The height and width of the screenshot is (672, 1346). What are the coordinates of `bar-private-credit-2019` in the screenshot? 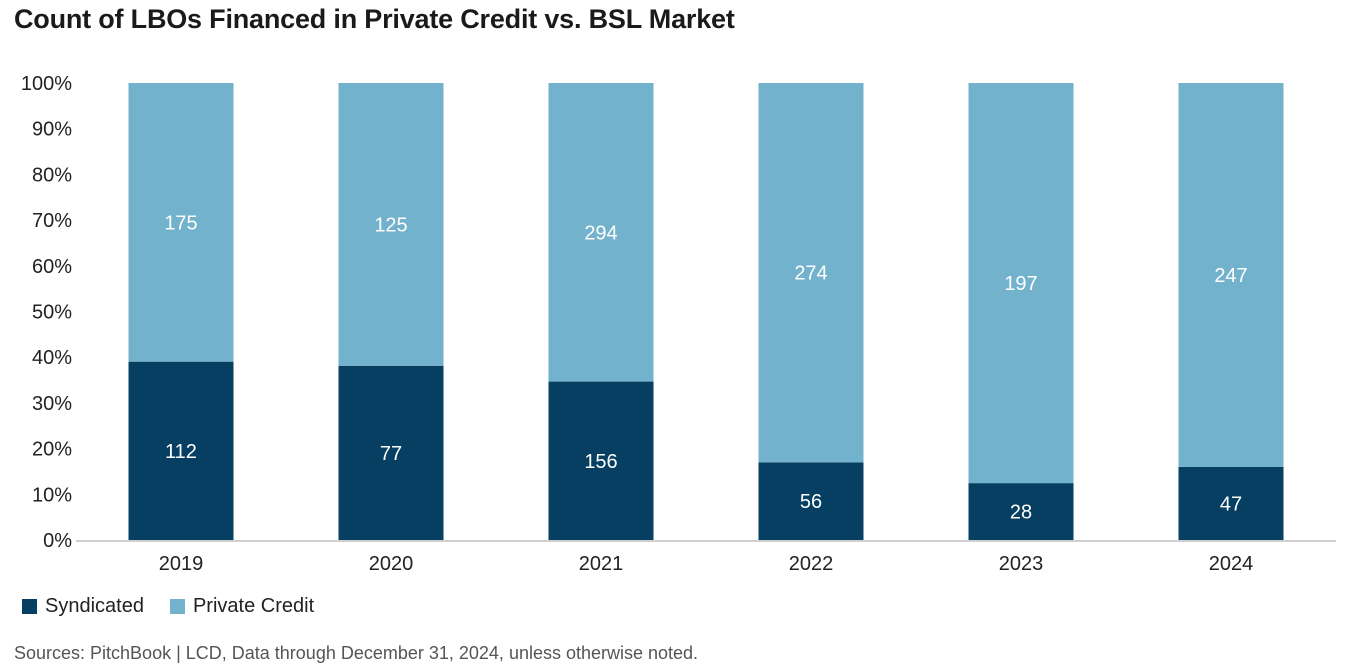 It's located at (181, 222).